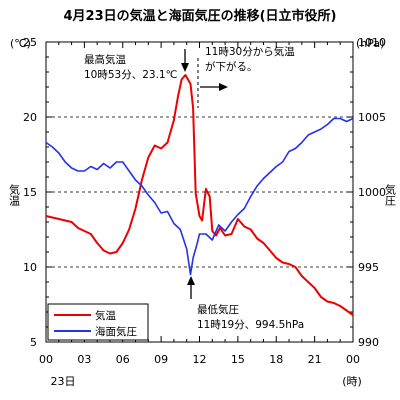 The height and width of the screenshot is (400, 400). I want to click on annotation-max-detail: 10時53分、23.1℃, so click(130, 75).